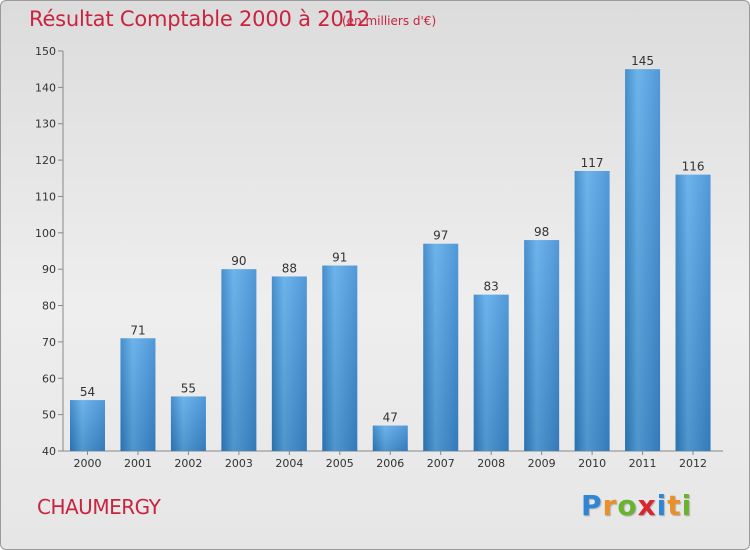  Describe the element at coordinates (390, 463) in the screenshot. I see `x-tick-label: 2006` at that location.